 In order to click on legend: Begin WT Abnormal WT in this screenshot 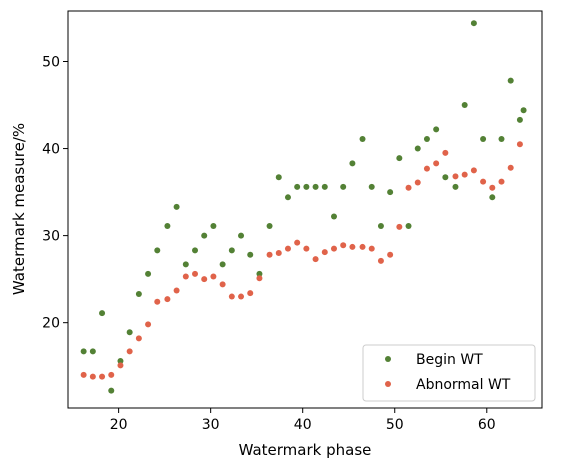, I will do `click(449, 373)`.